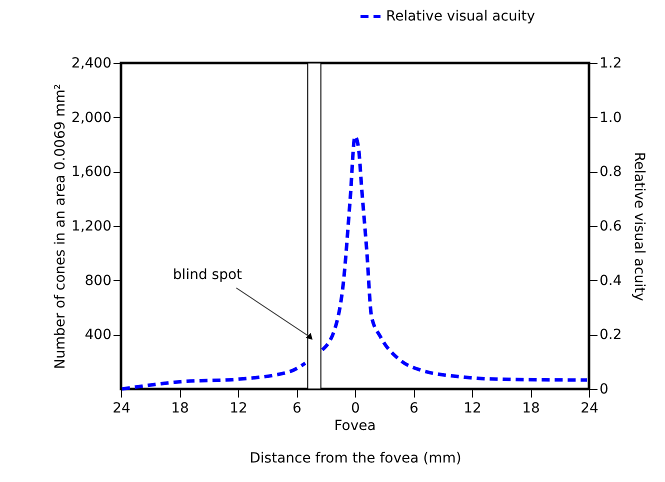 The width and height of the screenshot is (665, 482). Describe the element at coordinates (98, 280) in the screenshot. I see `y-tick-label: 800` at that location.